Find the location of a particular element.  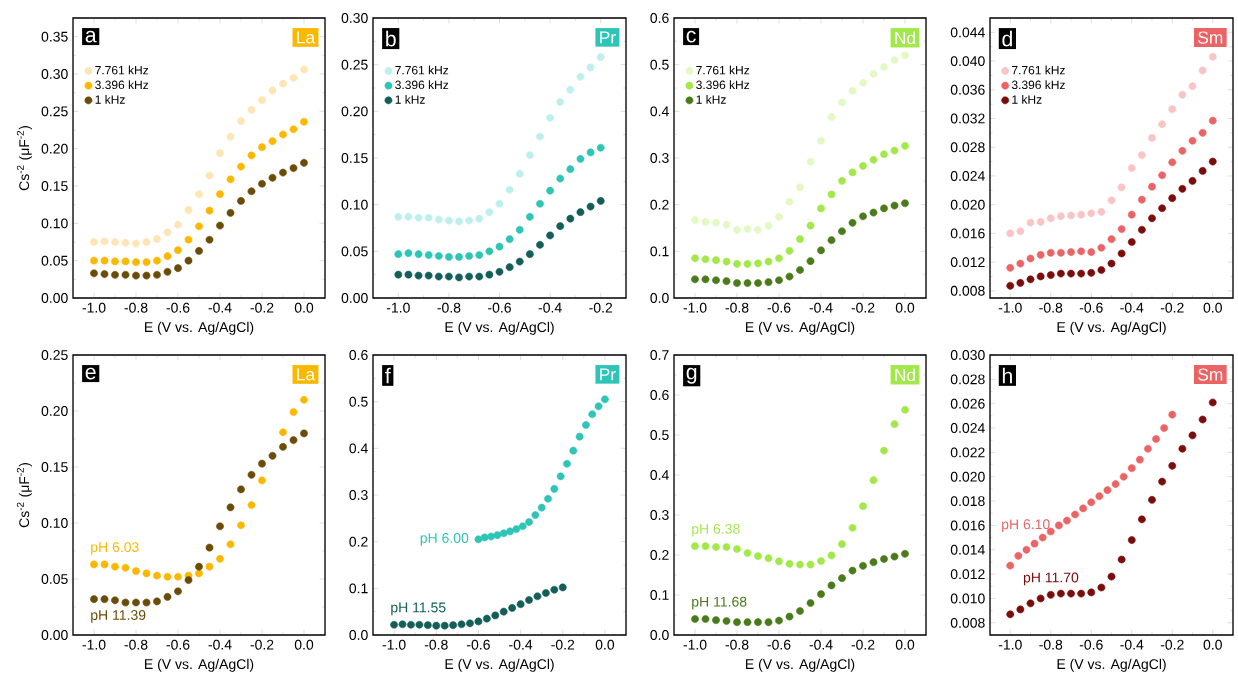

x-tick-label: 0.0 is located at coordinates (1212, 644).